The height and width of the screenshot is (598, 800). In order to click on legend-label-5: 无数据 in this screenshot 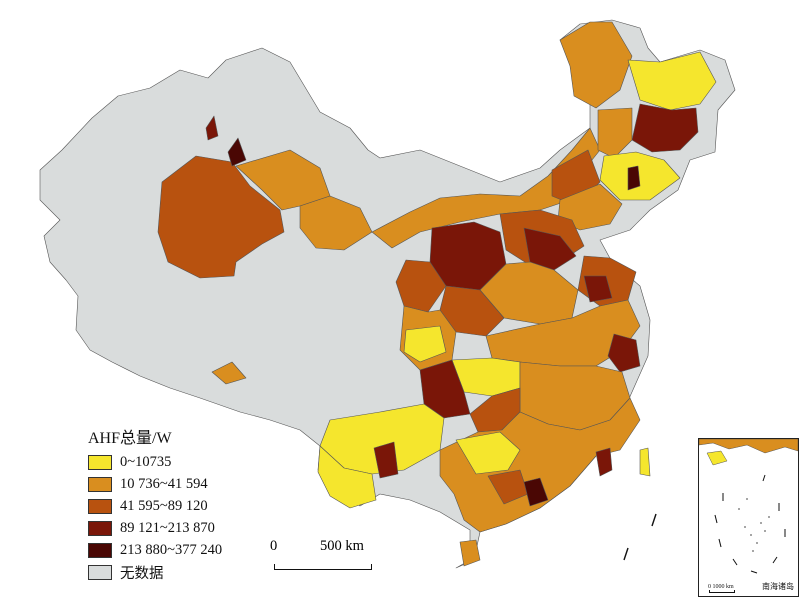, I will do `click(142, 573)`.